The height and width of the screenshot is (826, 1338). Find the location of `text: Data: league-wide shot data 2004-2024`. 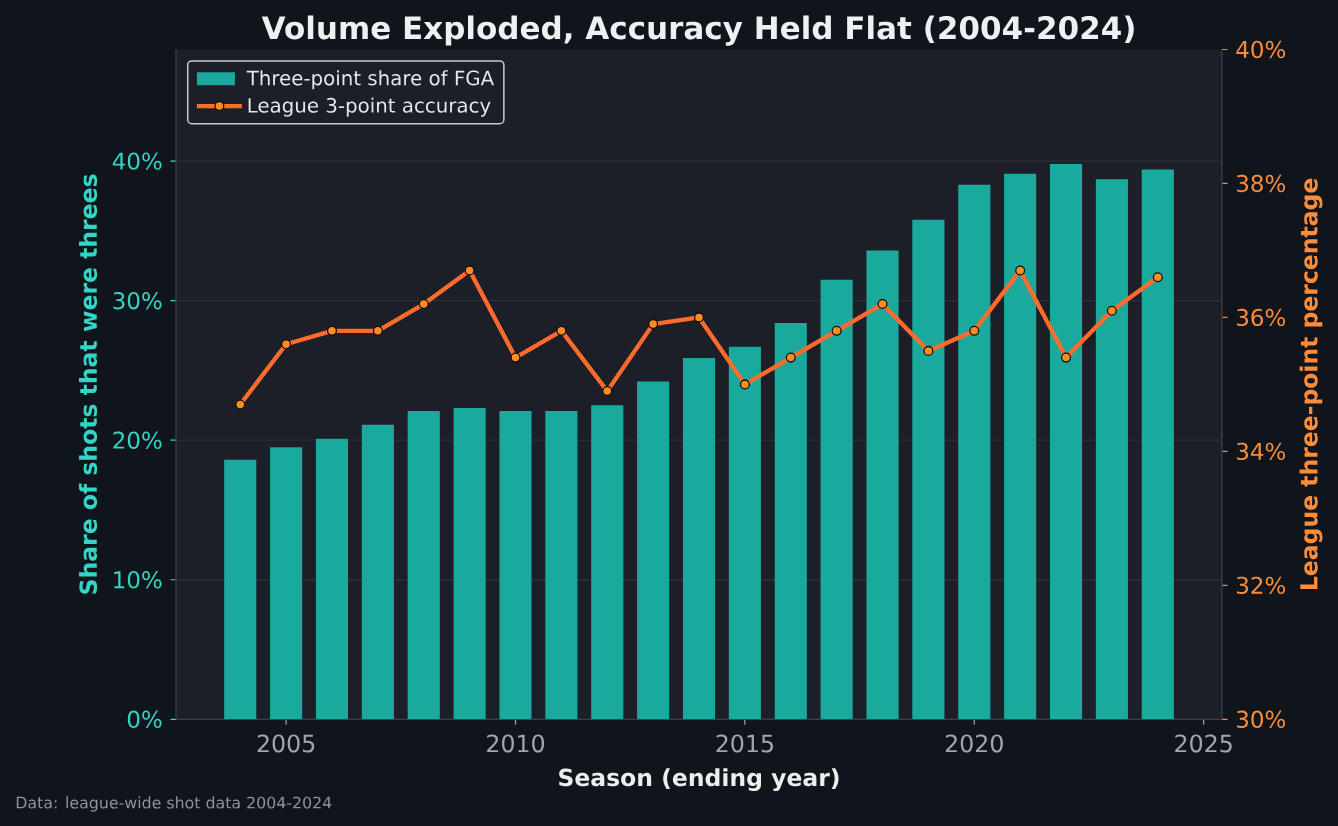

text: Data: league-wide shot data 2004-2024 is located at coordinates (174, 804).